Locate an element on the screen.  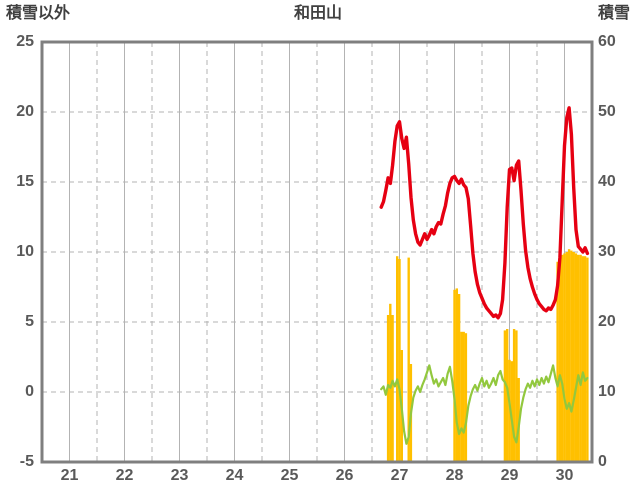
right-axis-tick: 50 is located at coordinates (607, 111).